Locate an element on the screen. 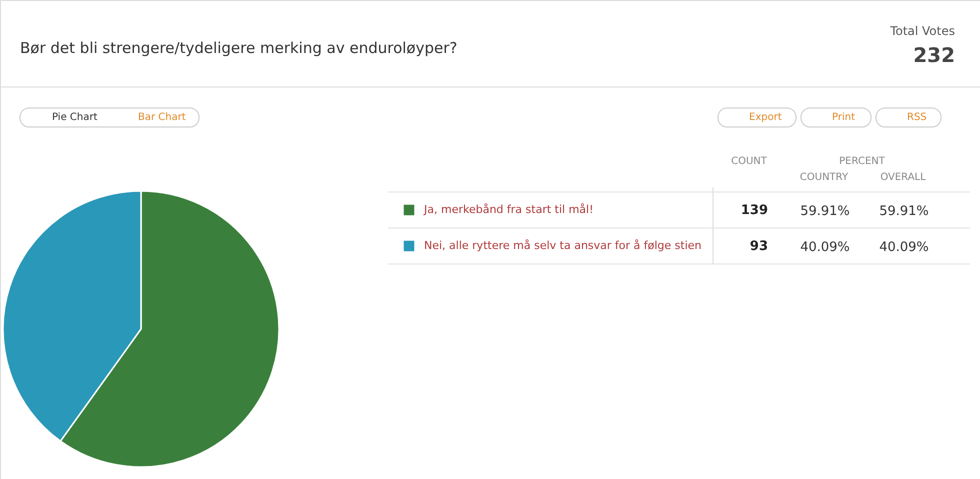  text: Total Votes is located at coordinates (922, 31).